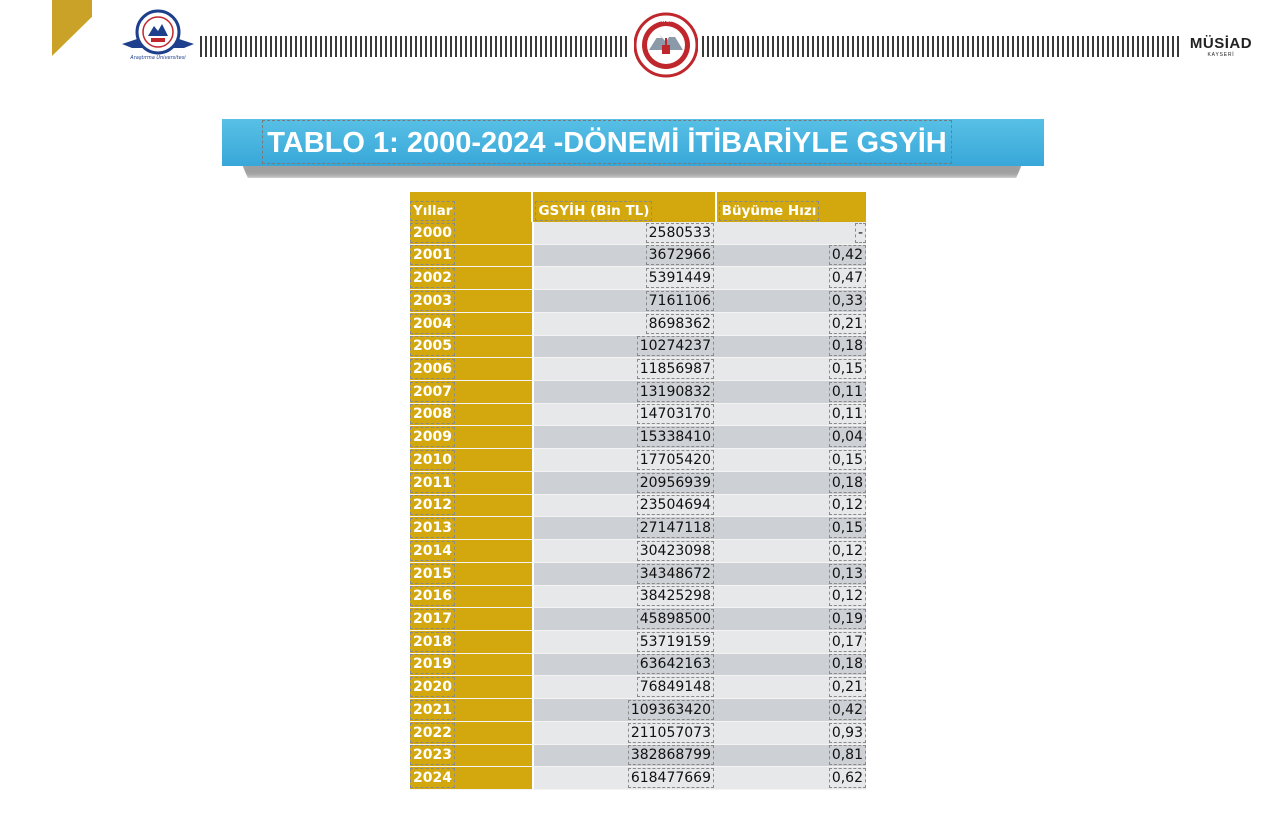  Describe the element at coordinates (1221, 55) in the screenshot. I see `musiad-city-text: KAYSERİ` at that location.